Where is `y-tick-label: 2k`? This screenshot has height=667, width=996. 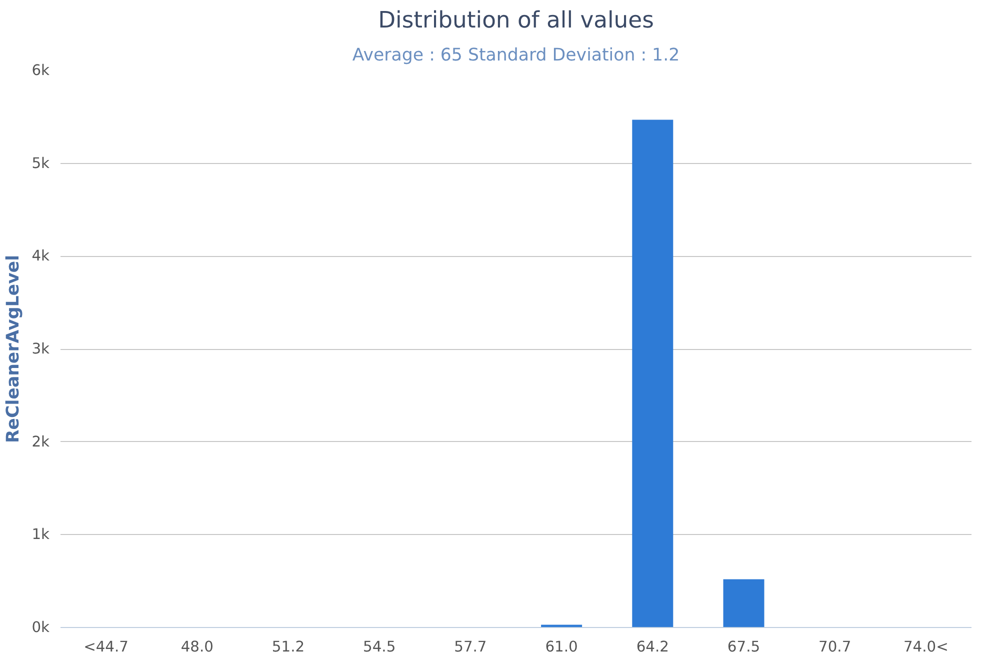 y-tick-label: 2k is located at coordinates (41, 441).